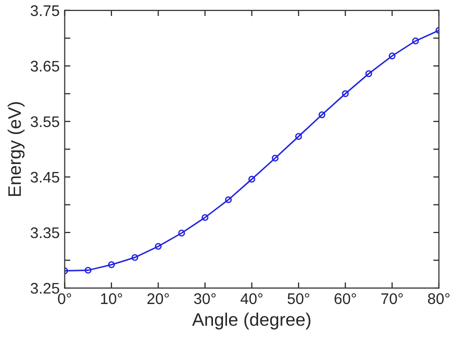 The width and height of the screenshot is (462, 347). What do you see at coordinates (45, 10) in the screenshot?
I see `y-tick-label: 3.75` at bounding box center [45, 10].